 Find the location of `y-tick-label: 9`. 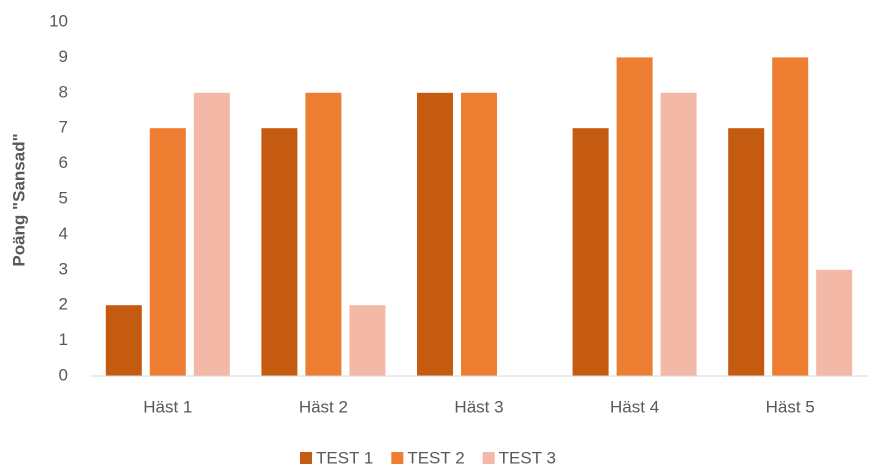

y-tick-label: 9 is located at coordinates (63, 56).